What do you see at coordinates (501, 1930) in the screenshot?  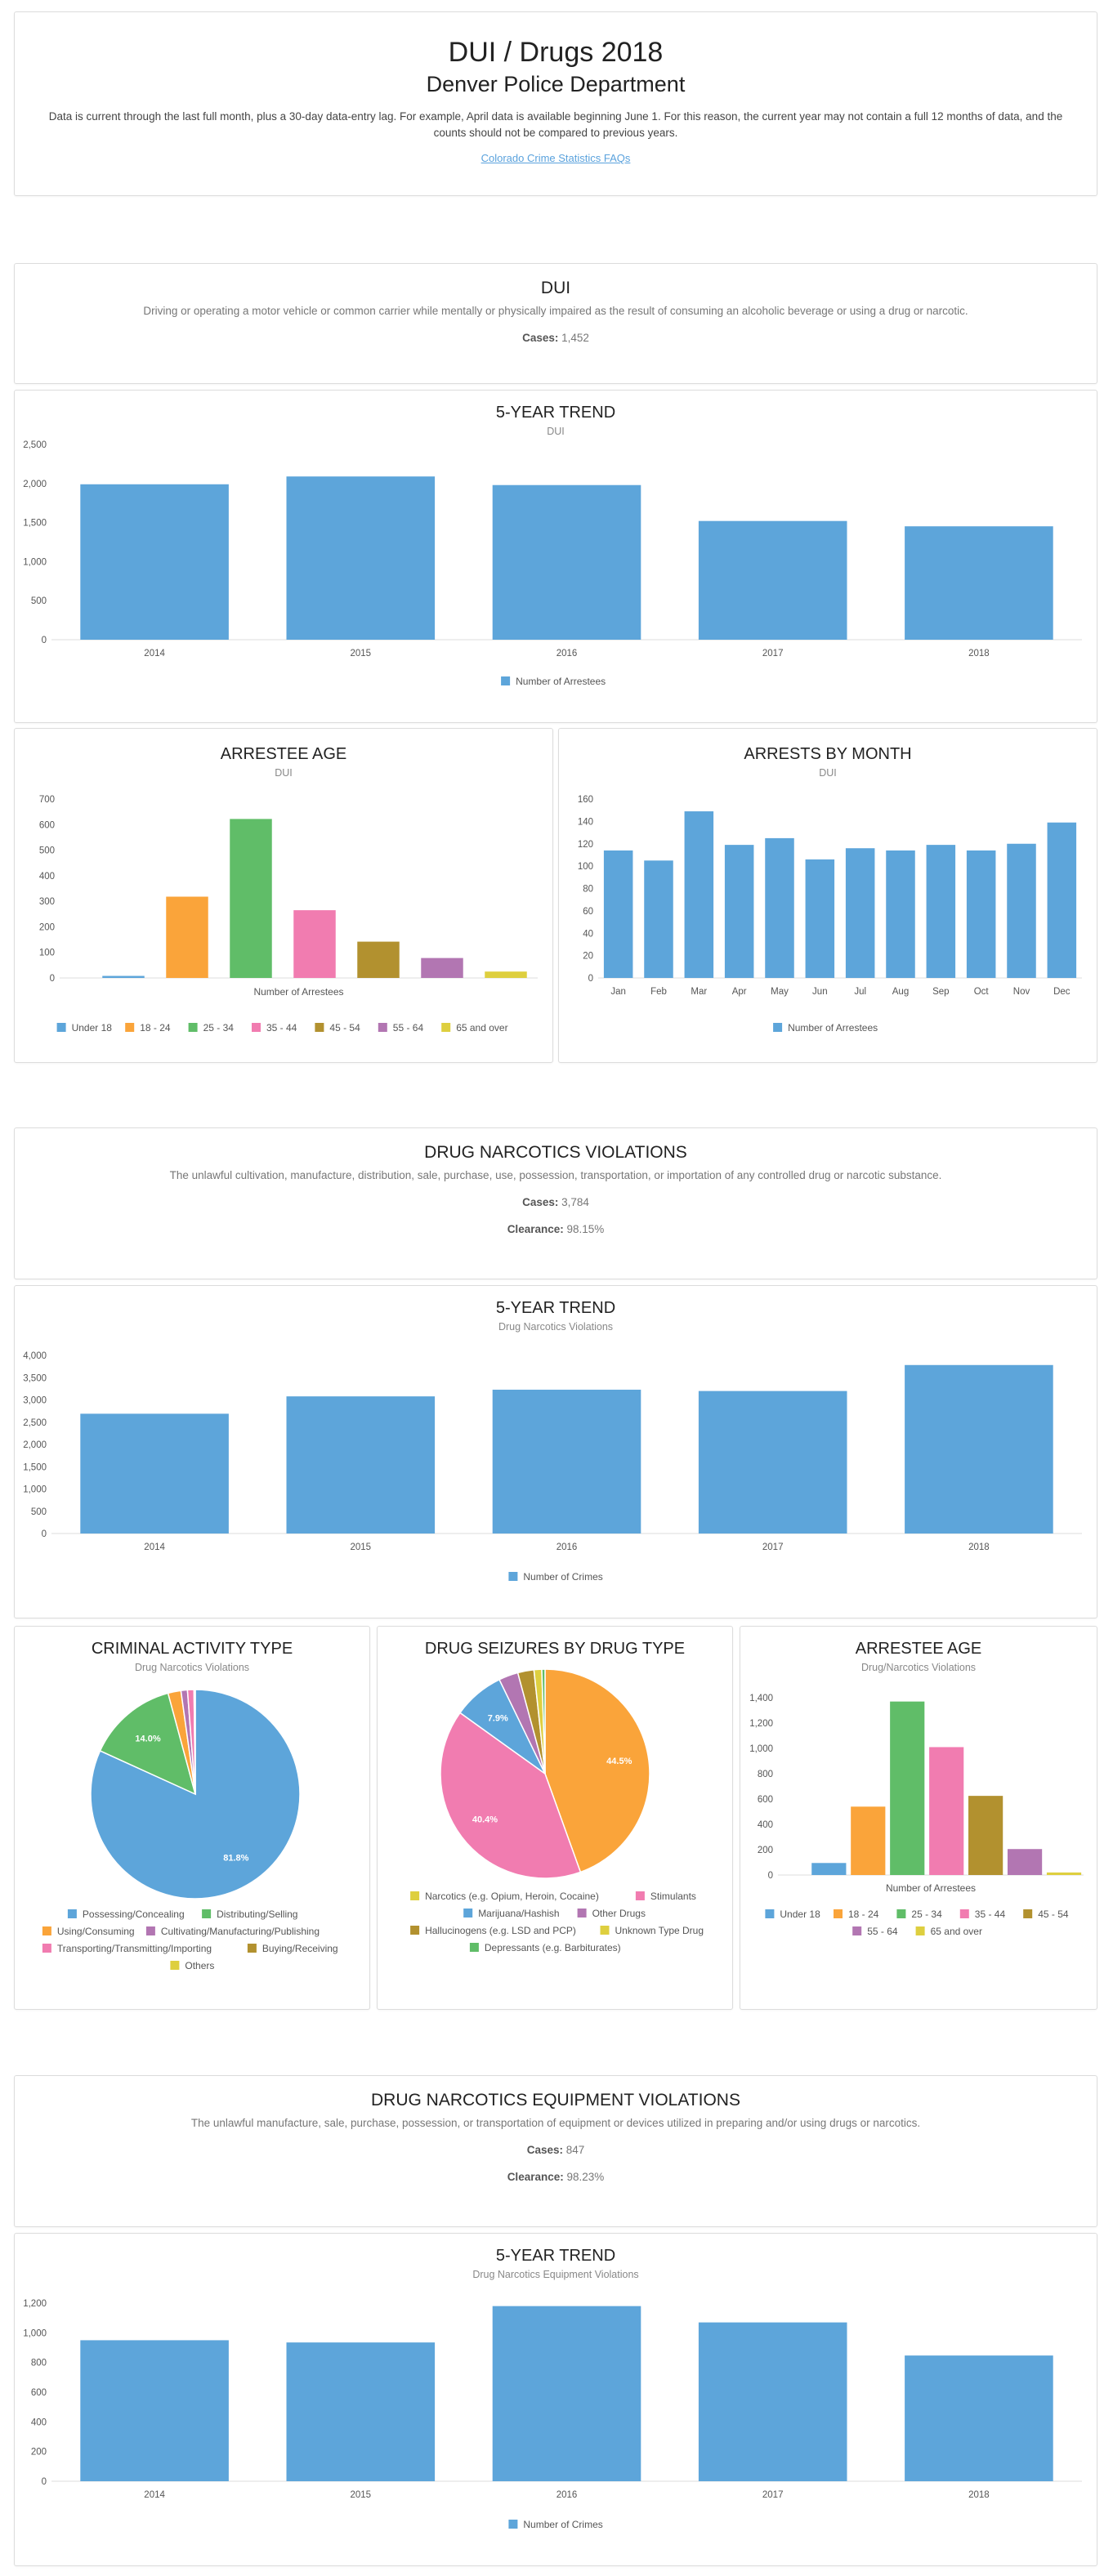 I see `legend-label: Hallucinogens (e.g. LSD and PCP)` at bounding box center [501, 1930].